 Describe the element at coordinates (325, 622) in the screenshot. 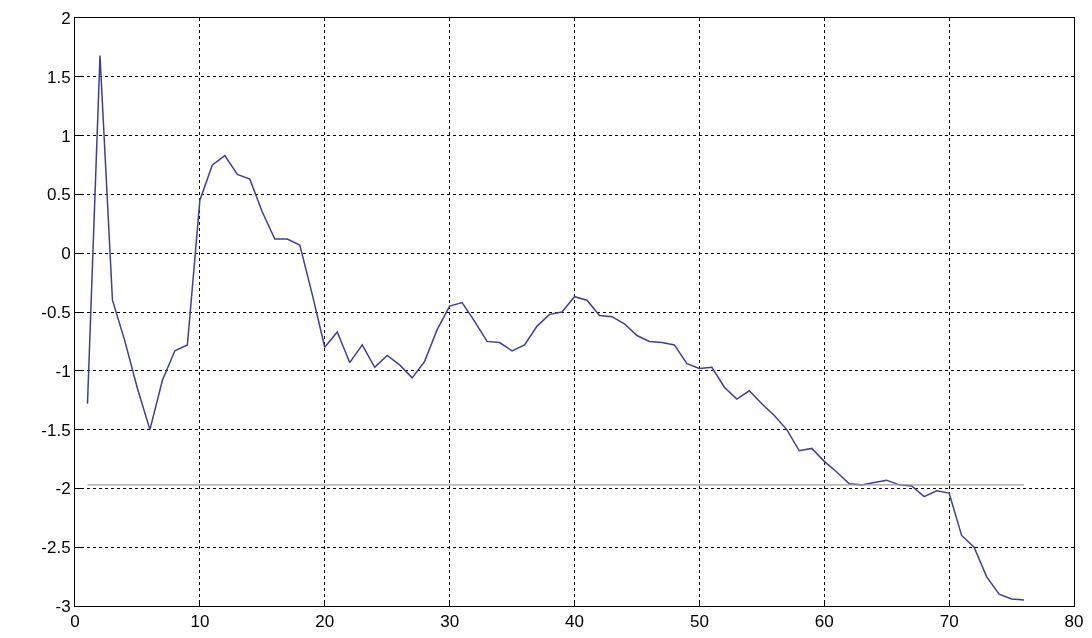

I see `x-tick-label: 20` at that location.